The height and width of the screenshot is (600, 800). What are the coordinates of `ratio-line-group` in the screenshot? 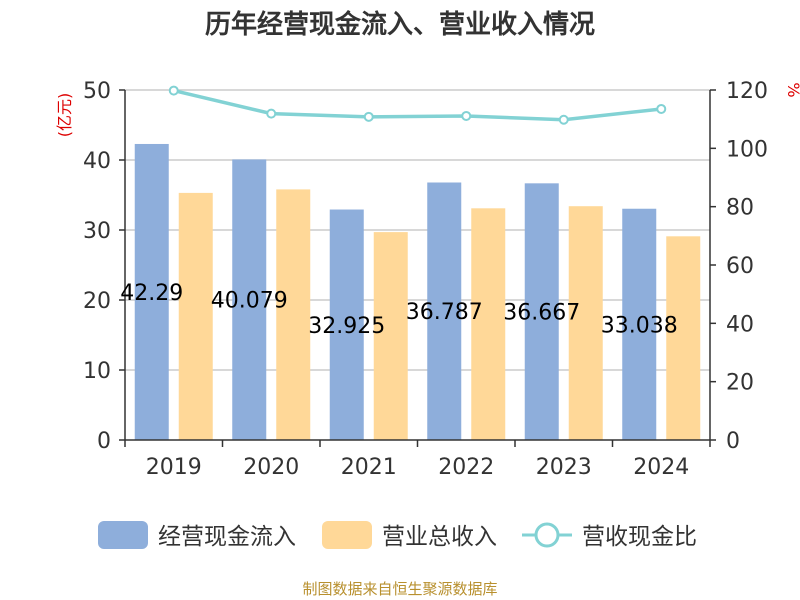 It's located at (417, 105).